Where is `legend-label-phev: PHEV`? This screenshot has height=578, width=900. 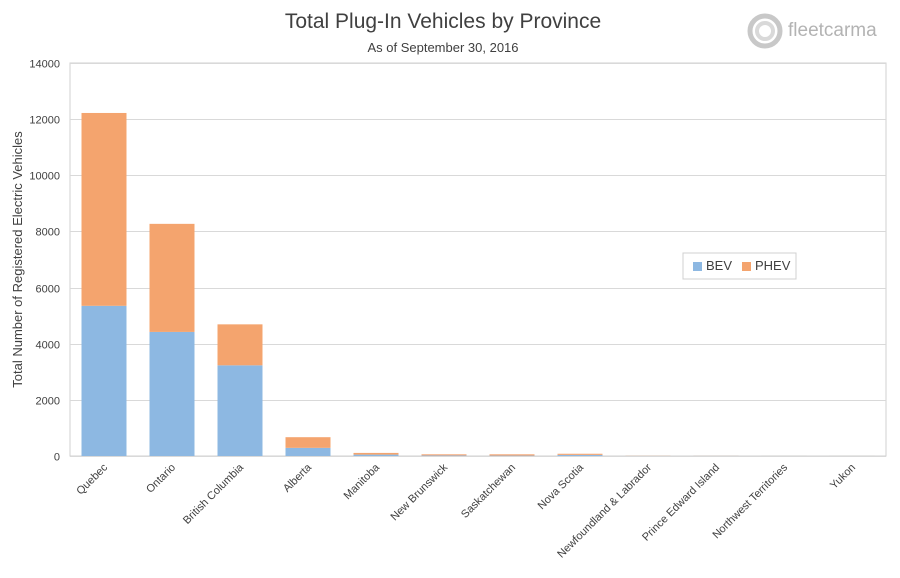
legend-label-phev: PHEV is located at coordinates (773, 265).